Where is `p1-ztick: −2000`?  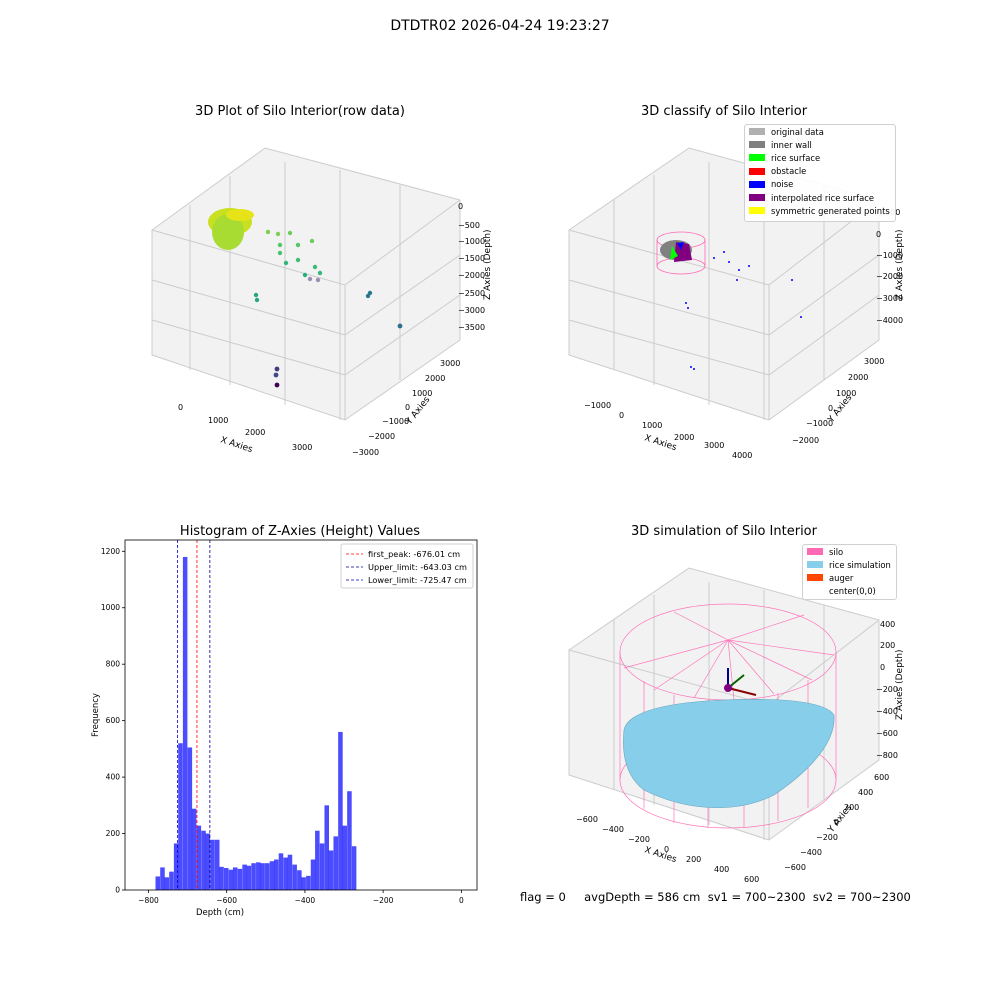
p1-ztick: −2000 is located at coordinates (471, 275).